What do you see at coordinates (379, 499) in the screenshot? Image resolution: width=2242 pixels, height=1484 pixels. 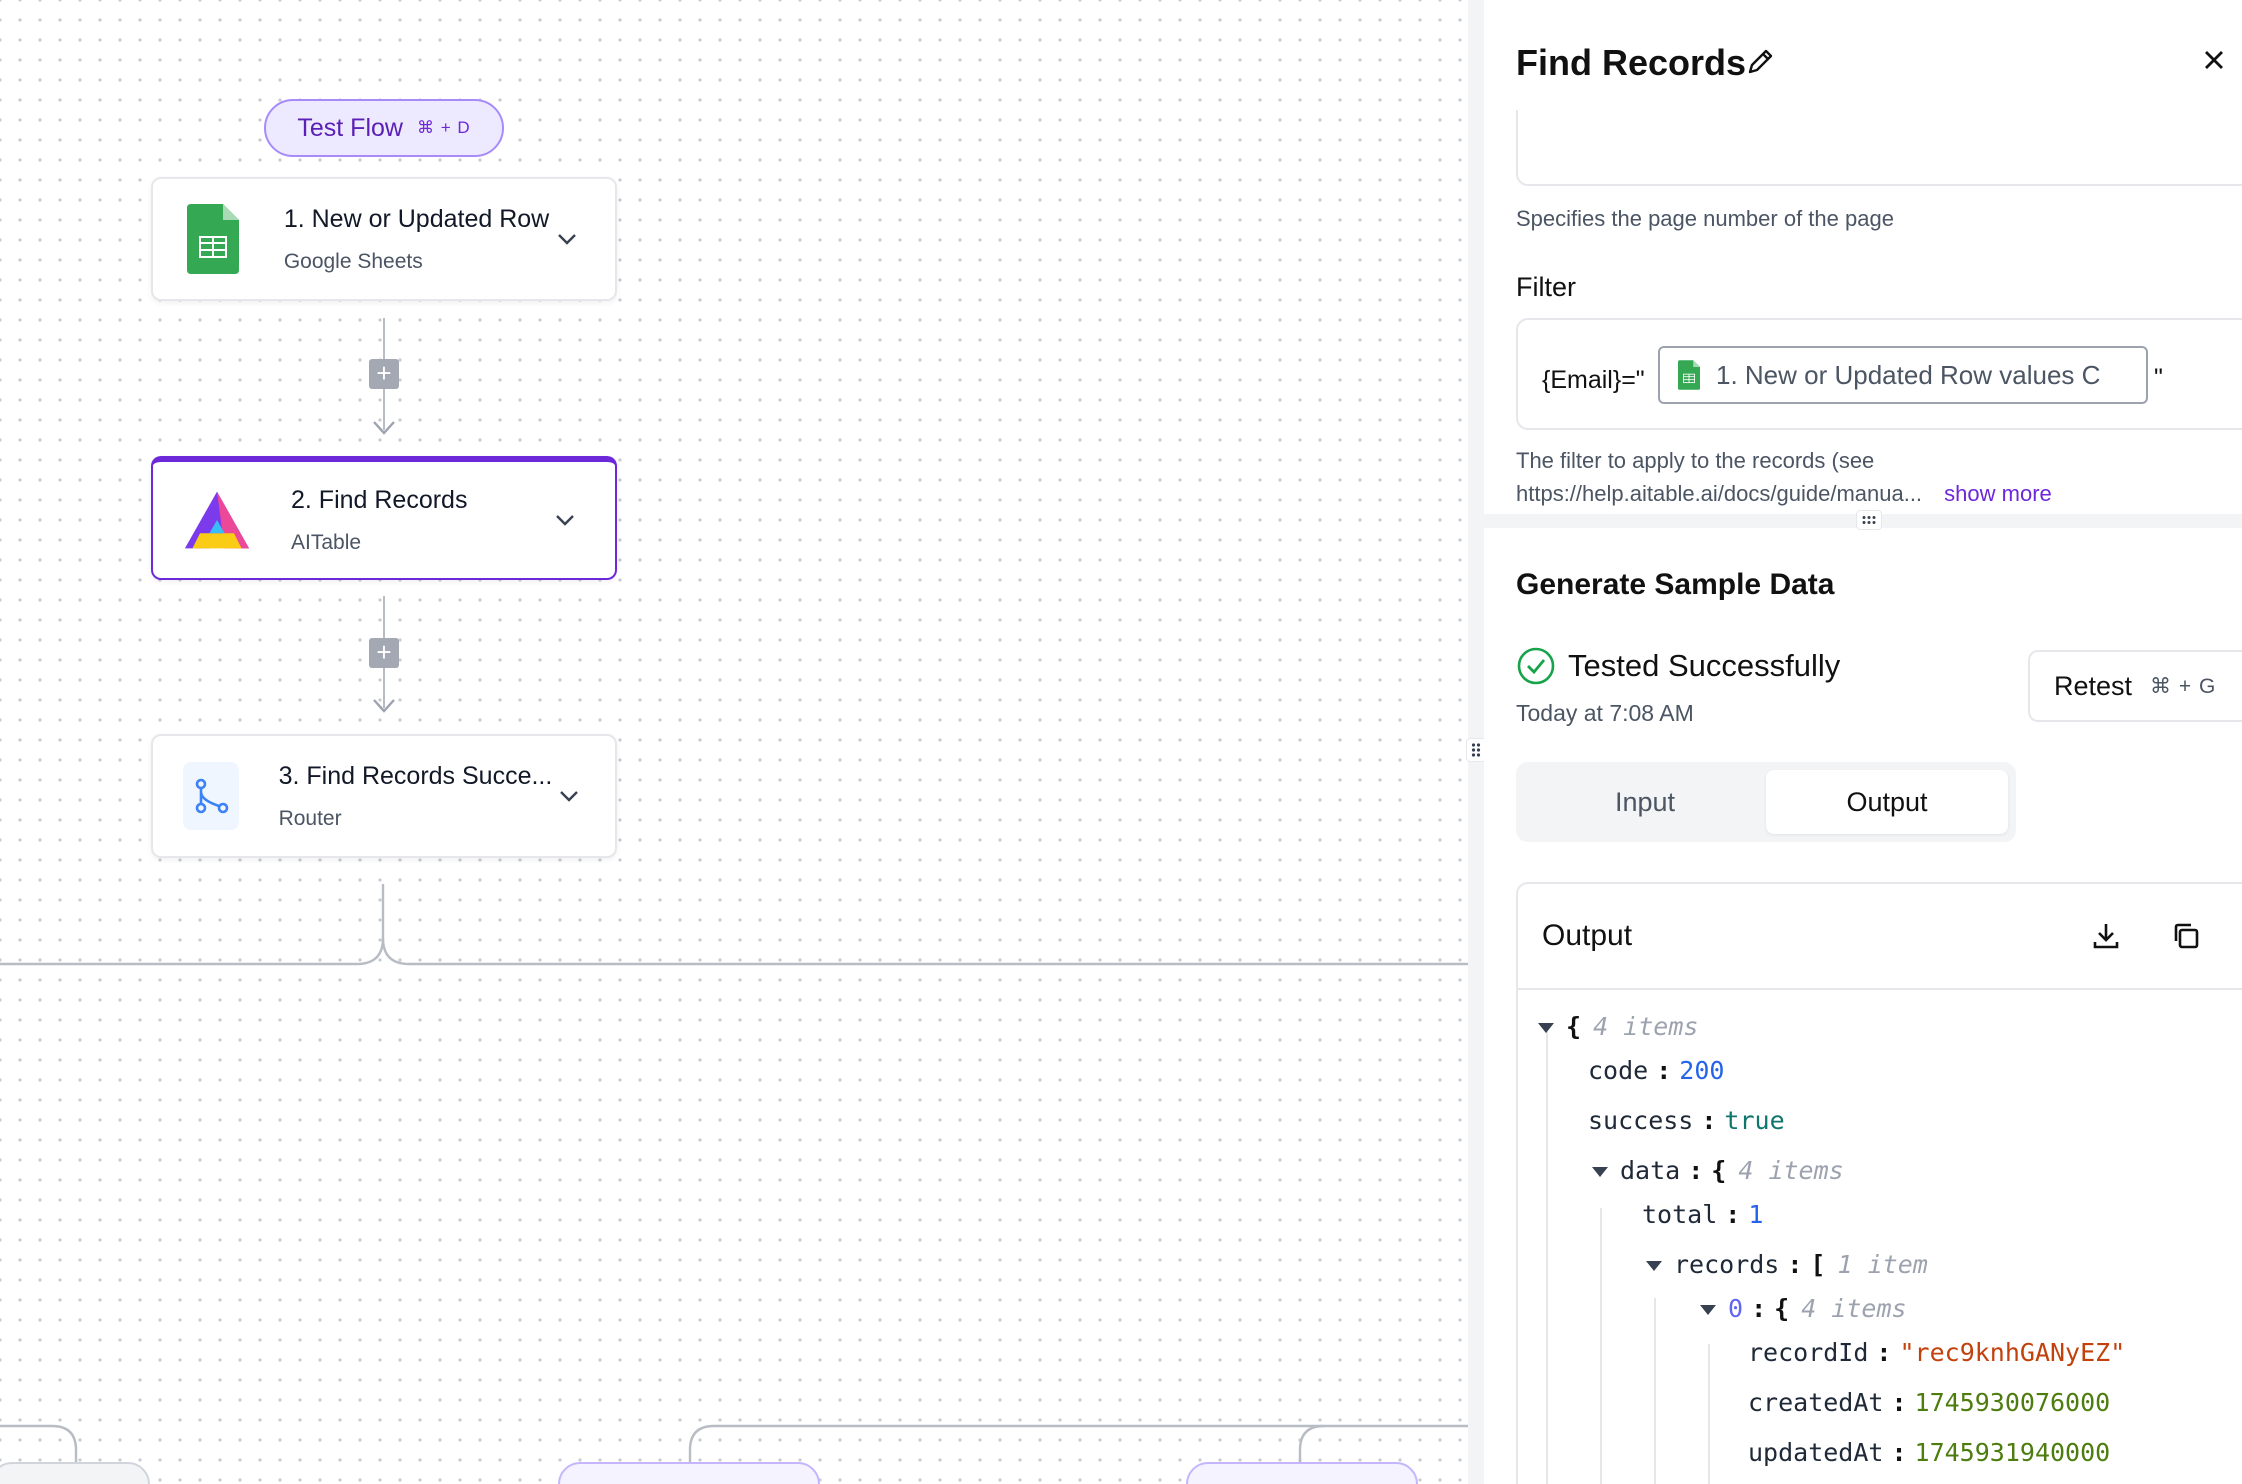 I see `node-title: 2. Find Records` at bounding box center [379, 499].